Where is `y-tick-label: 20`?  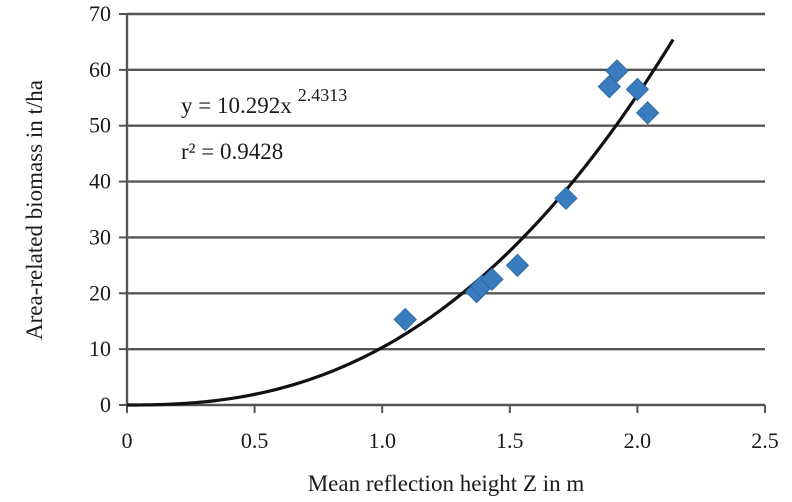 y-tick-label: 20 is located at coordinates (100, 292).